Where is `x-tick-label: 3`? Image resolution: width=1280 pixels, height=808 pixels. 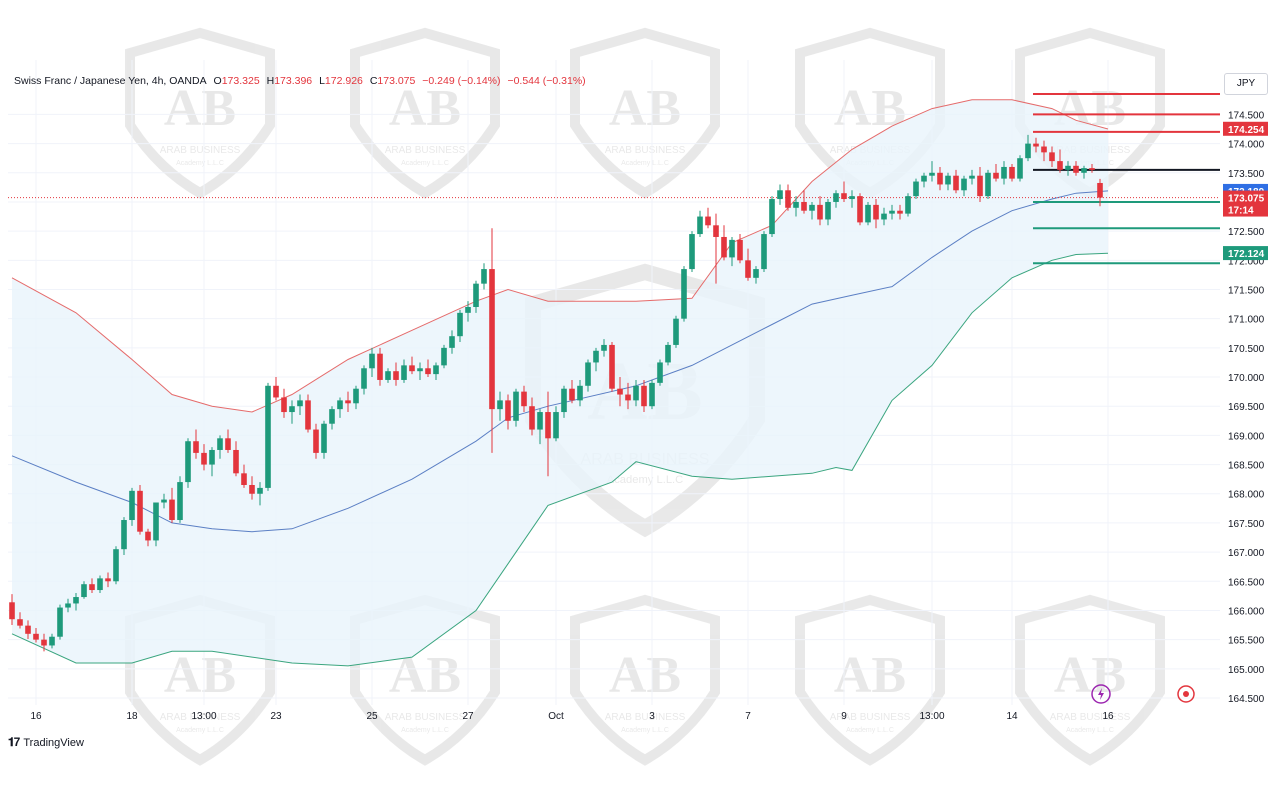 x-tick-label: 3 is located at coordinates (652, 716).